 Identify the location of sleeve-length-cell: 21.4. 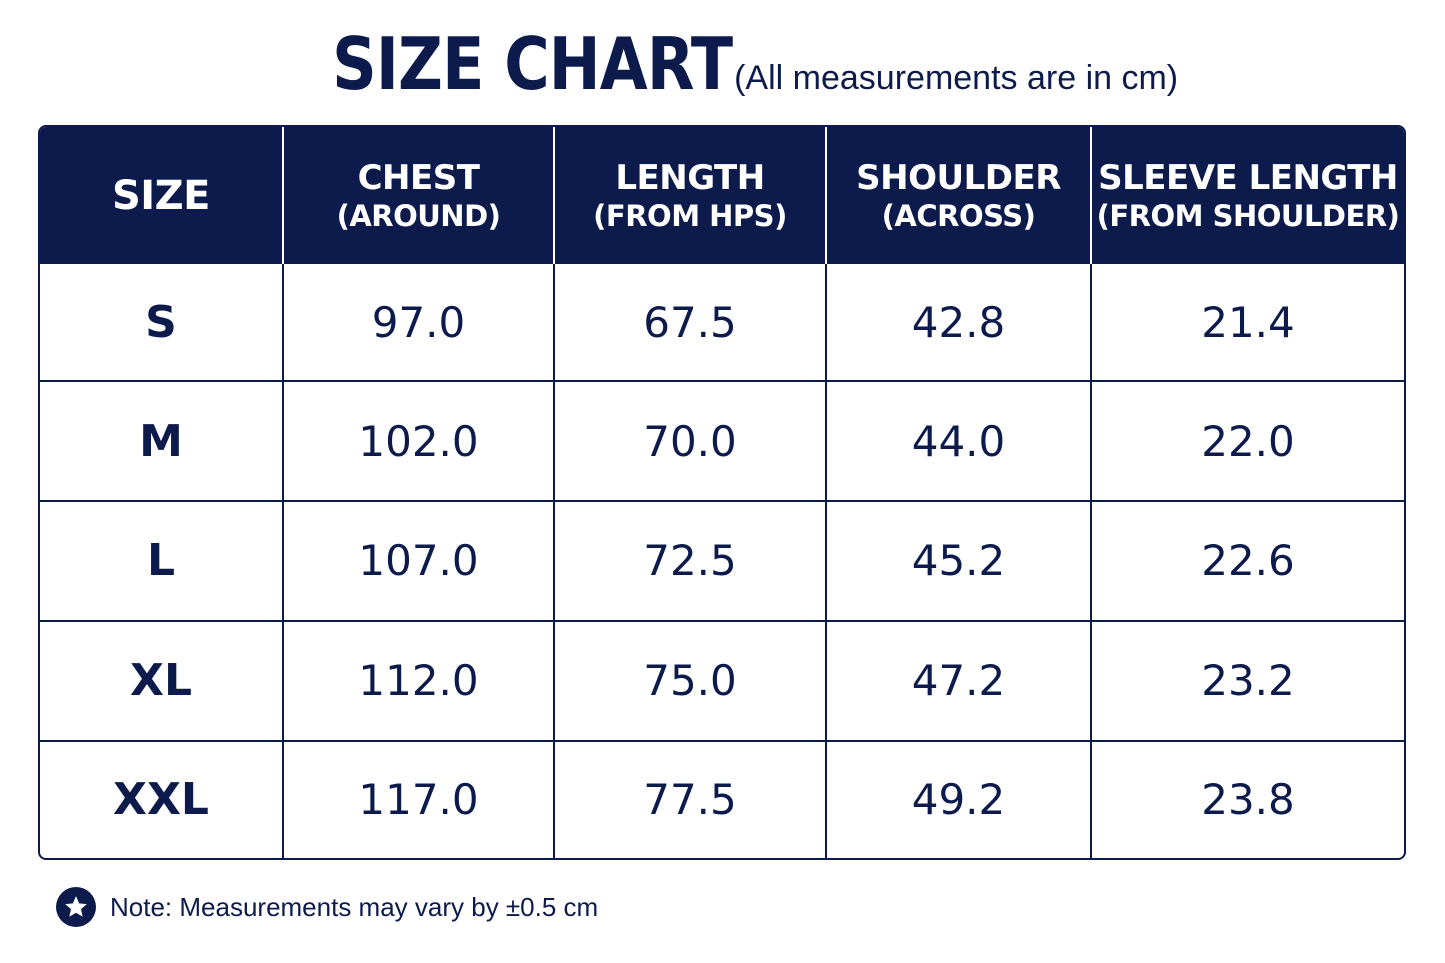
(1247, 323).